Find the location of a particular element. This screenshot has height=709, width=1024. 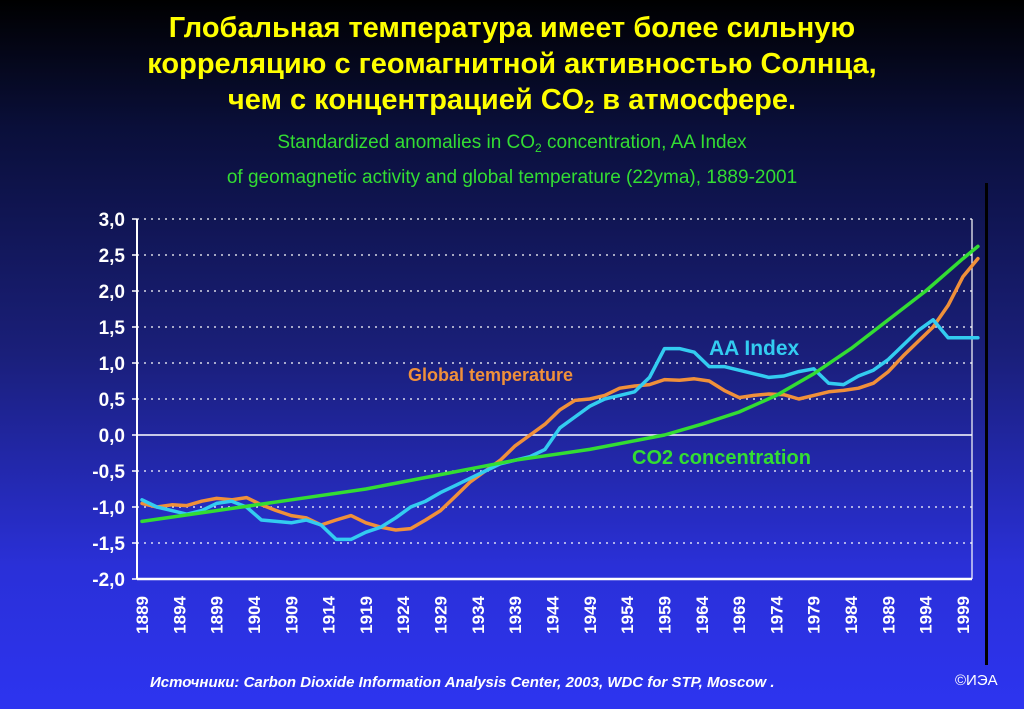

x-tick-label: 1914 is located at coordinates (329, 614).